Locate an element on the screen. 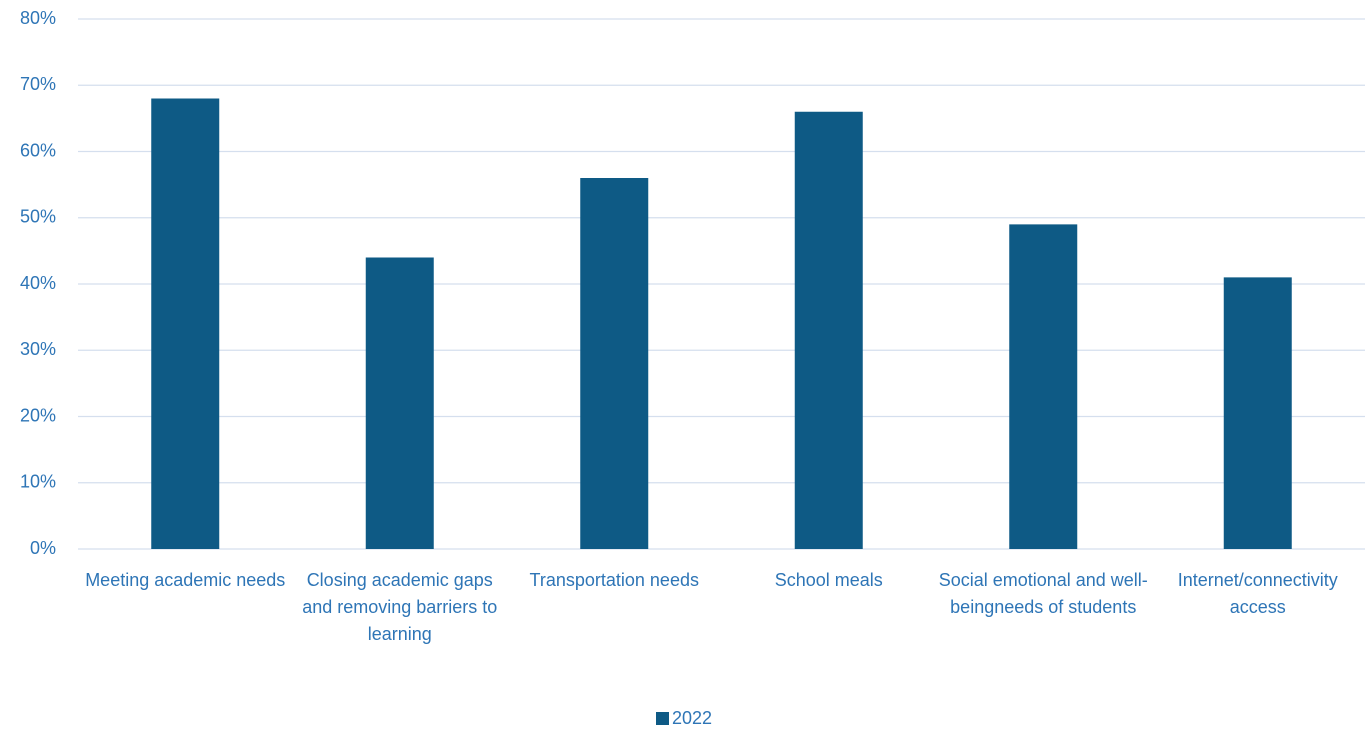 Image resolution: width=1368 pixels, height=731 pixels. x-tick-label: School meals is located at coordinates (828, 580).